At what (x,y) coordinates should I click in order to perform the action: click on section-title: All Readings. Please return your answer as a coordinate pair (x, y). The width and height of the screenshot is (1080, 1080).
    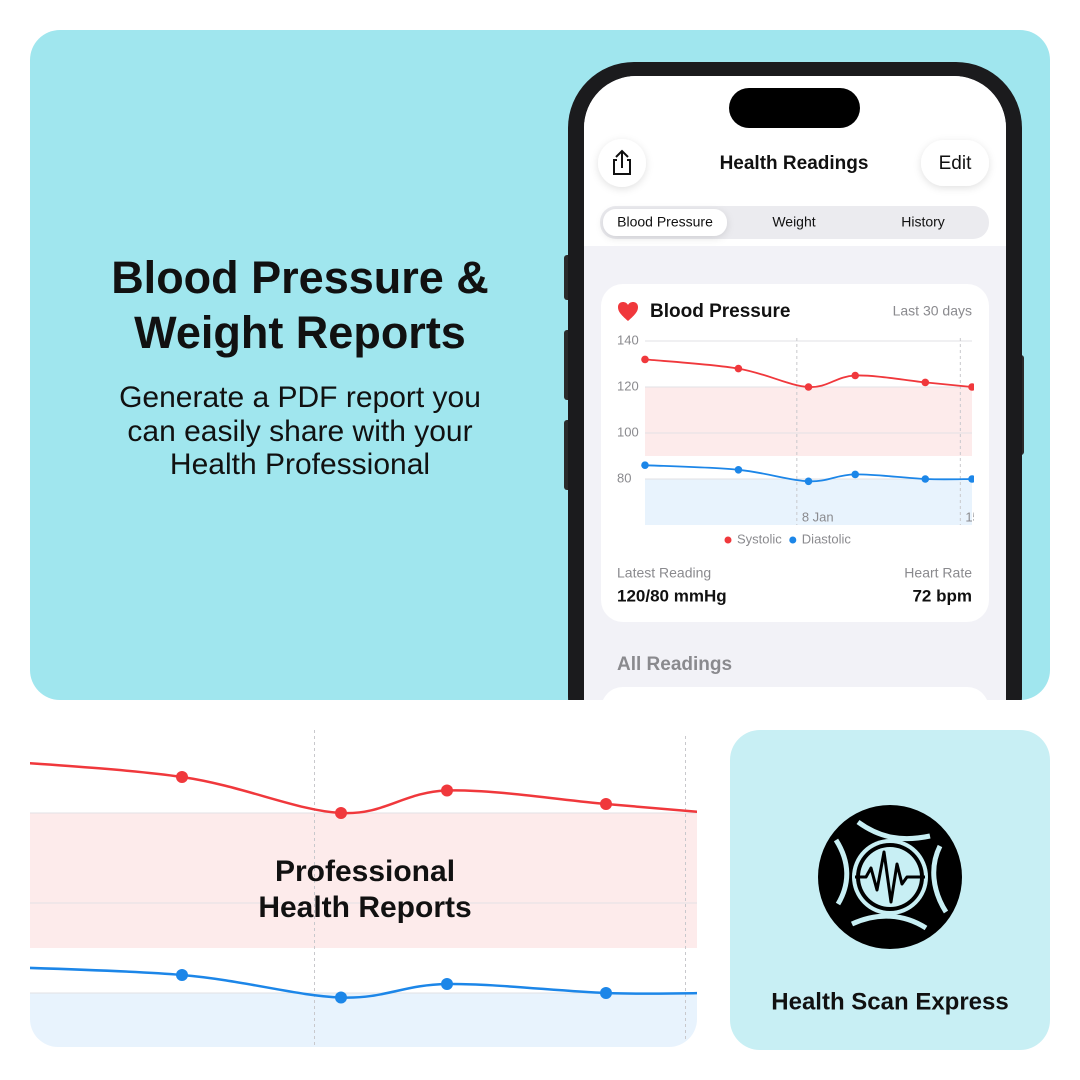
    Looking at the image, I should click on (674, 664).